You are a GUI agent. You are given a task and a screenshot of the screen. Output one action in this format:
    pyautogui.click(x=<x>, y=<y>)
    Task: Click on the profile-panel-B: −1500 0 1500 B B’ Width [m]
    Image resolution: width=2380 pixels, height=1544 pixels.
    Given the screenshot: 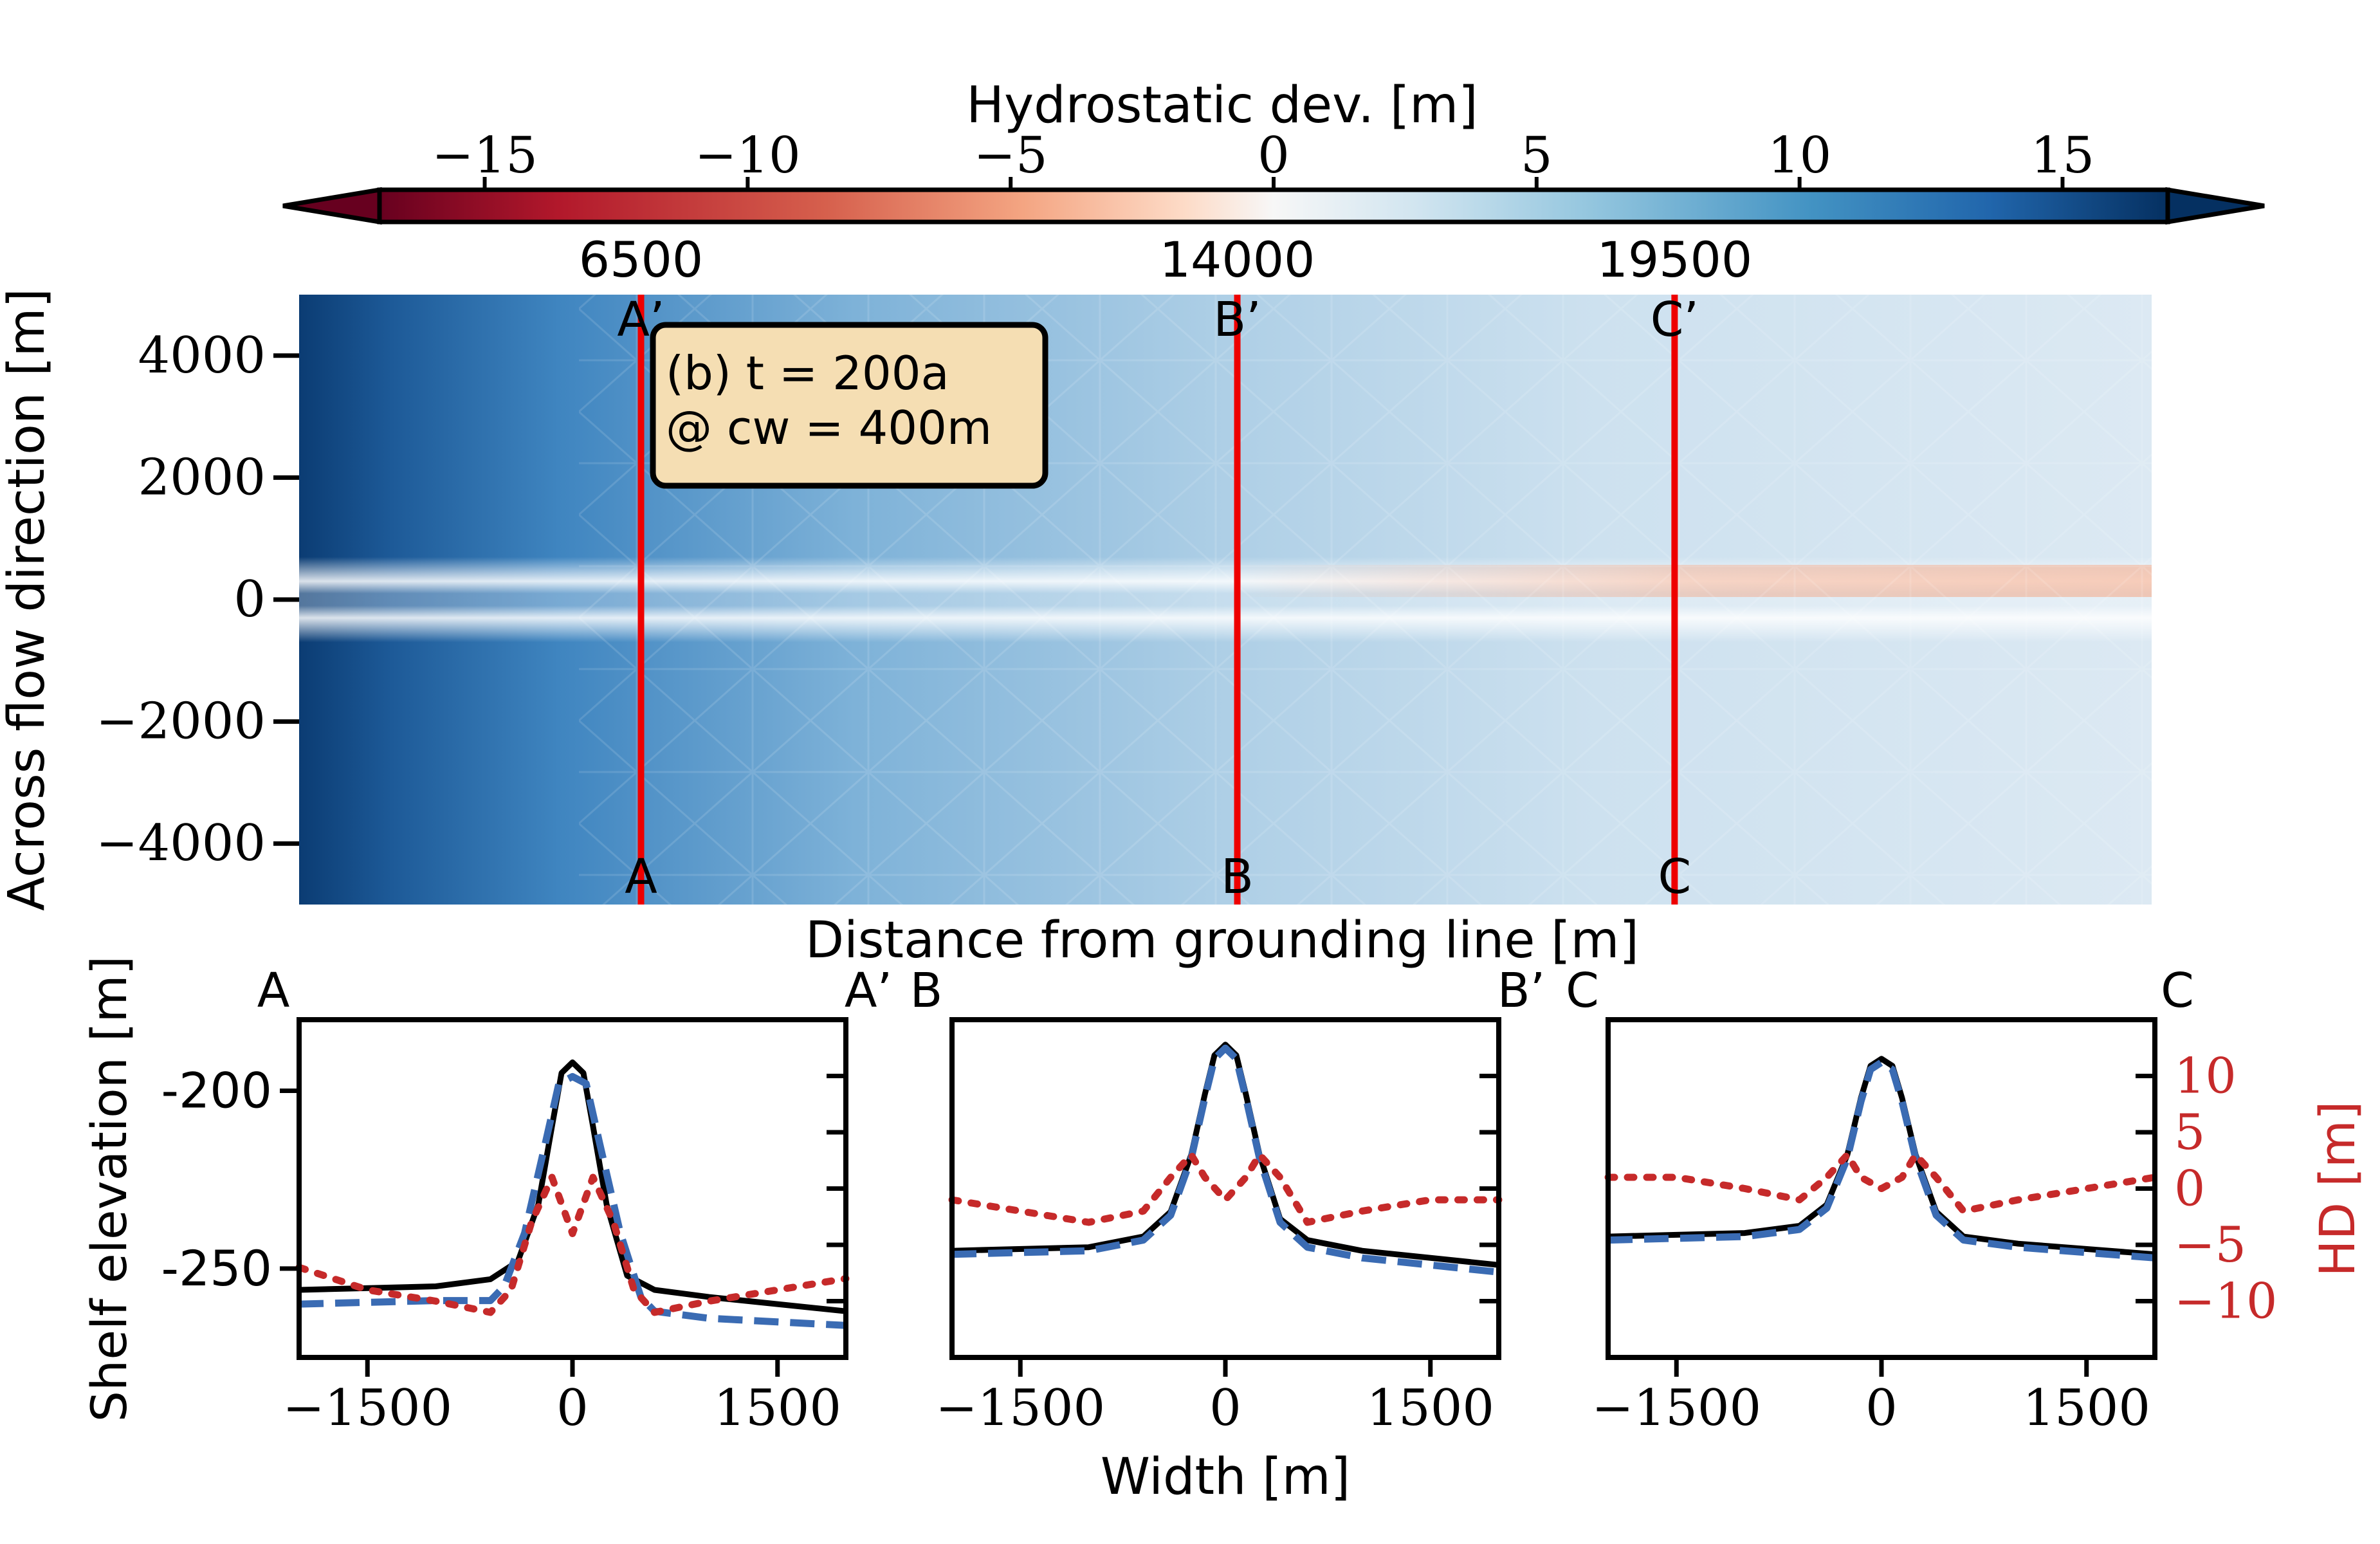 What is the action you would take?
    pyautogui.click(x=1228, y=1234)
    